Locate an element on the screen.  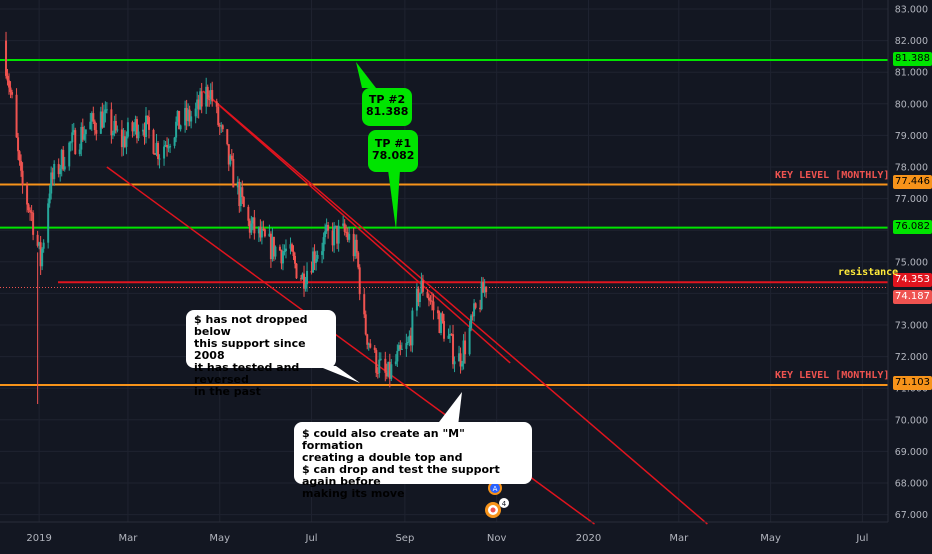
price-tick-label: 69.000 is located at coordinates (911, 452).